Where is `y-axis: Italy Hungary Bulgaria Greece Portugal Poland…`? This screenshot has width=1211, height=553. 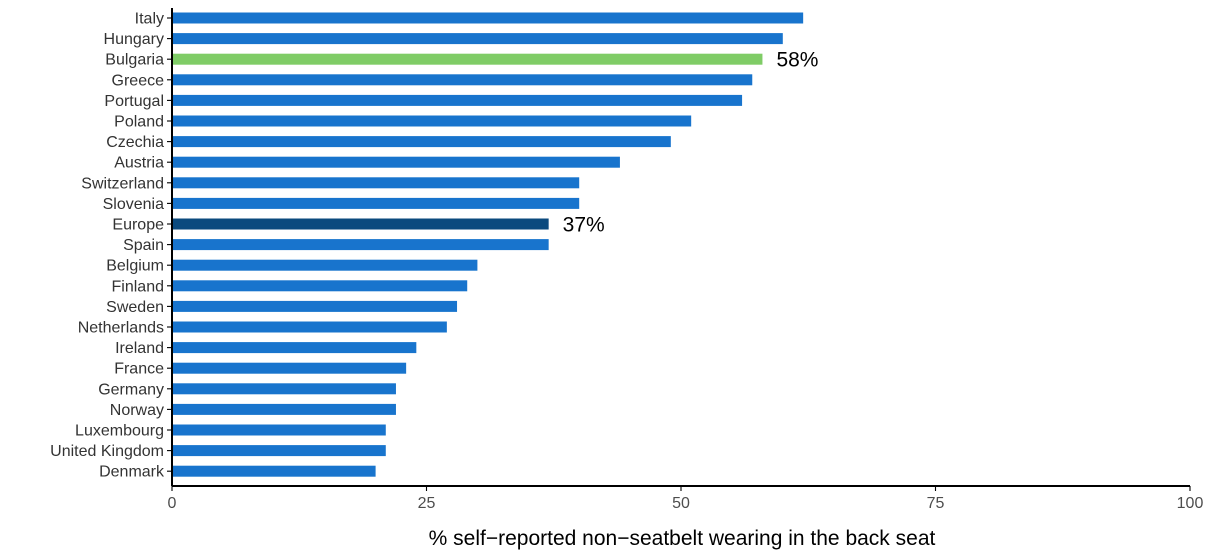 y-axis: Italy Hungary Bulgaria Greece Portugal Poland… is located at coordinates (111, 247).